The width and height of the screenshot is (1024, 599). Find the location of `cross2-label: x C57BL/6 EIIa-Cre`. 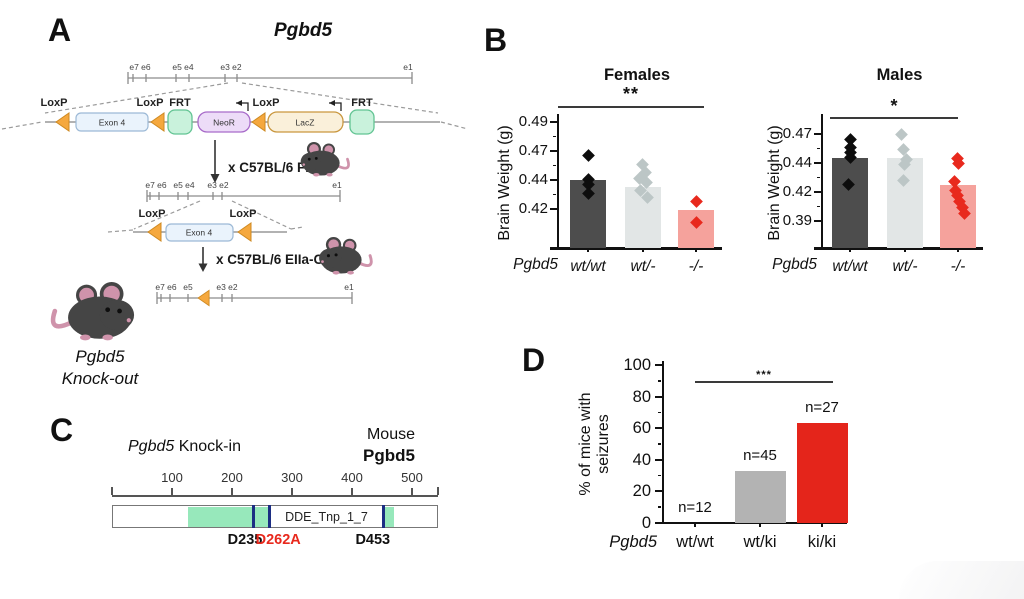

cross2-label: x C57BL/6 EIIa-Cre is located at coordinates (276, 259).